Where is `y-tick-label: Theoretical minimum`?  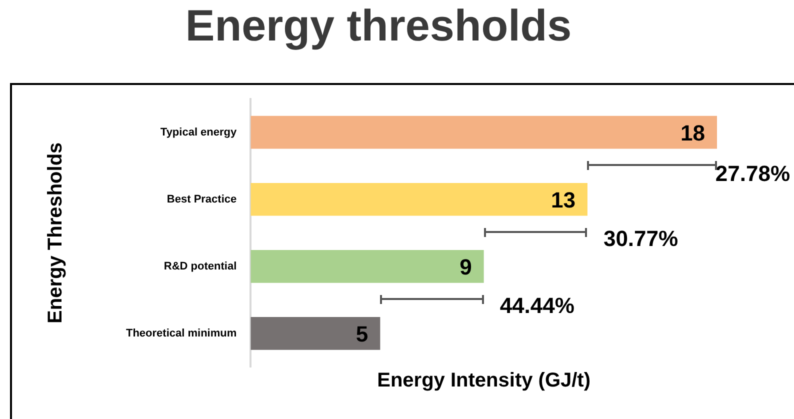
y-tick-label: Theoretical minimum is located at coordinates (181, 334).